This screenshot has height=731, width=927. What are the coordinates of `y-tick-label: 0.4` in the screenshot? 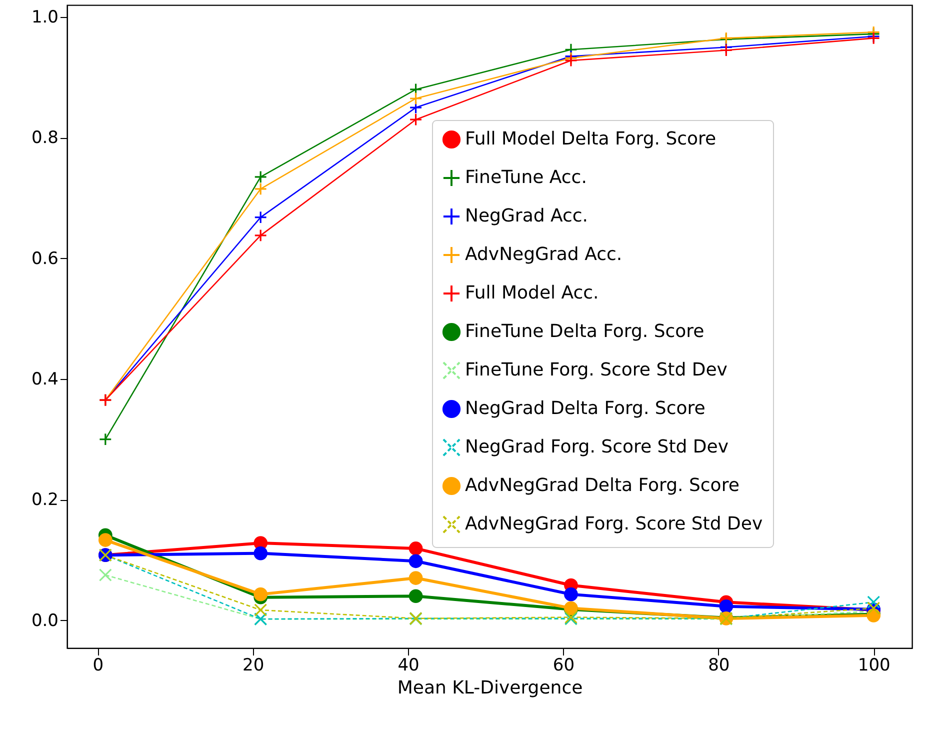 It's located at (44, 379).